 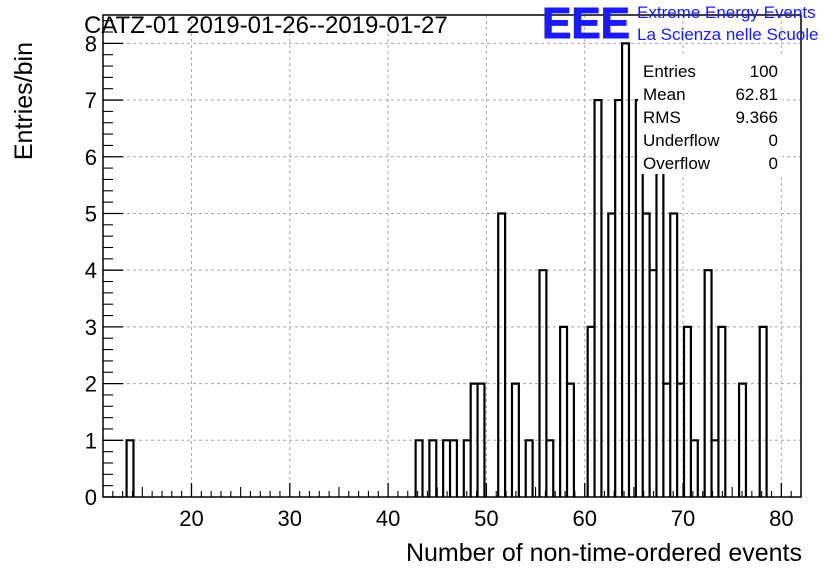 What do you see at coordinates (681, 140) in the screenshot?
I see `stats-label: Underflow` at bounding box center [681, 140].